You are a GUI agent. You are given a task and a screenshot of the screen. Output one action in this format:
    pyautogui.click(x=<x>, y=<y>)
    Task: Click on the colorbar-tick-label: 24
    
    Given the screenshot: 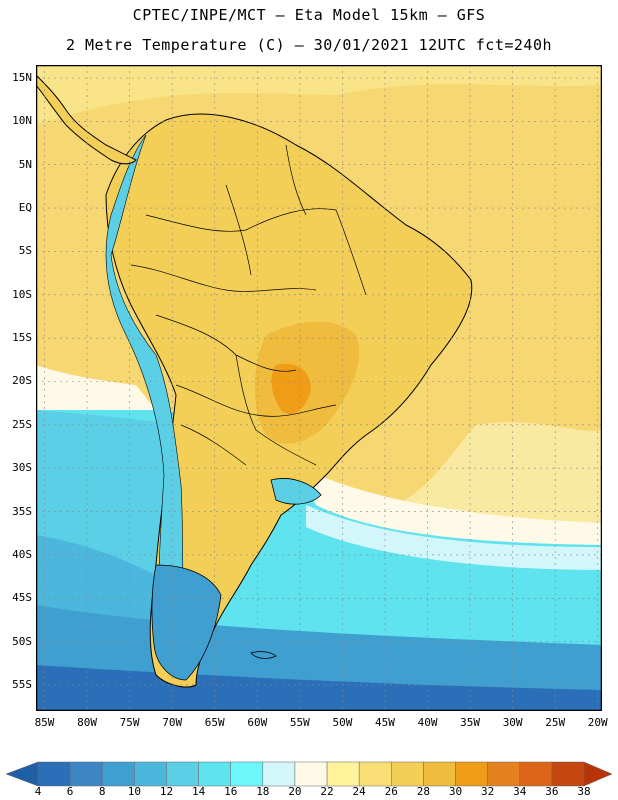 What is the action you would take?
    pyautogui.click(x=359, y=791)
    